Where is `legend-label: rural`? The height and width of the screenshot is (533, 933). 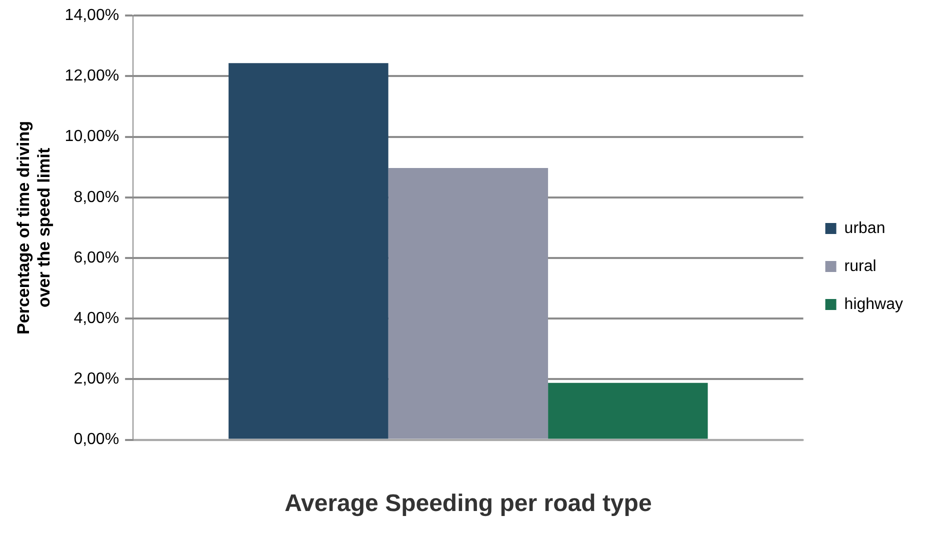
legend-label: rural is located at coordinates (860, 266).